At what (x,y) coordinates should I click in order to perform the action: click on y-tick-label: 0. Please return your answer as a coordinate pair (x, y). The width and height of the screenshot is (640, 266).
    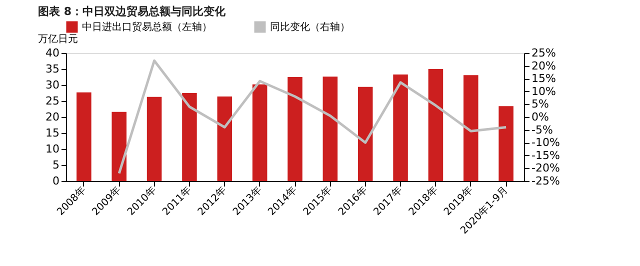
    Looking at the image, I should click on (56, 181).